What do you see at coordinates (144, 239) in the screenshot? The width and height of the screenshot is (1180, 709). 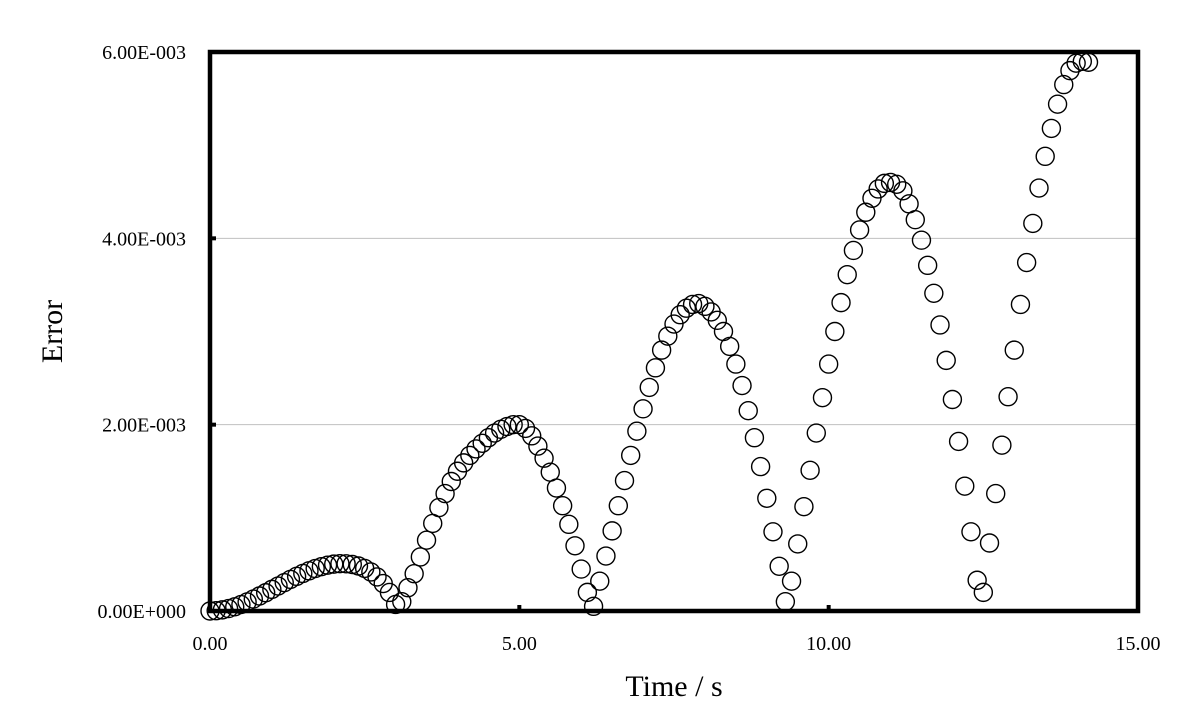 I see `y-tick-label: 4.00E-003` at bounding box center [144, 239].